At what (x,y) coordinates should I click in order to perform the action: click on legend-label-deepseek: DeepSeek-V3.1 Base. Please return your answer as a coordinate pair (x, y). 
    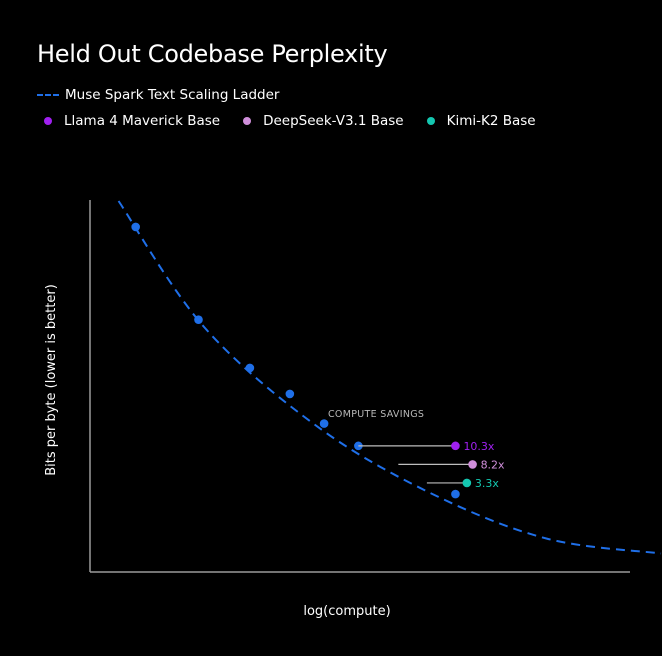
    Looking at the image, I should click on (333, 121).